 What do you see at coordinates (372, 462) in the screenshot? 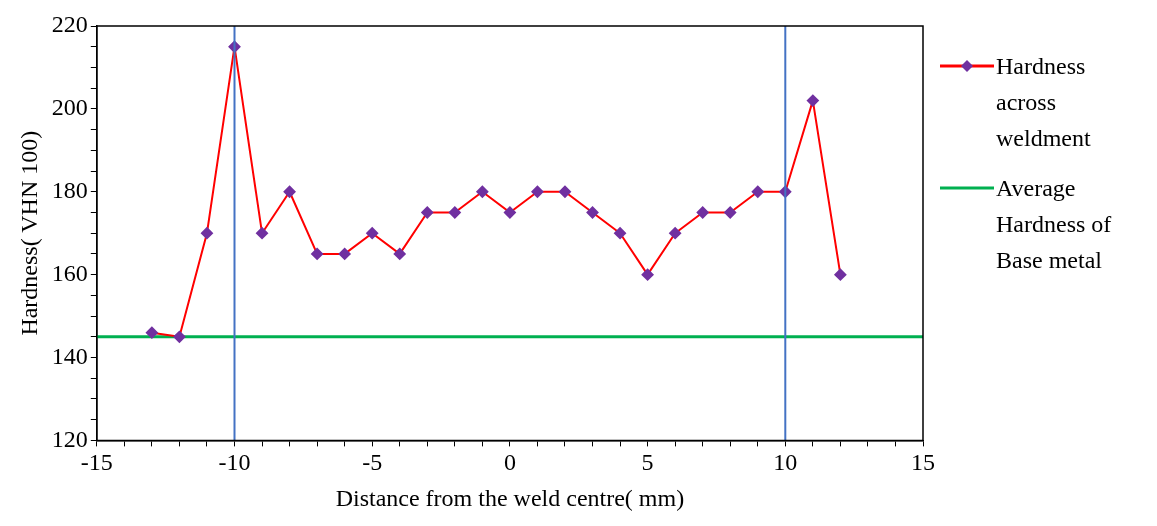
I see `x-tick-label: -5` at bounding box center [372, 462].